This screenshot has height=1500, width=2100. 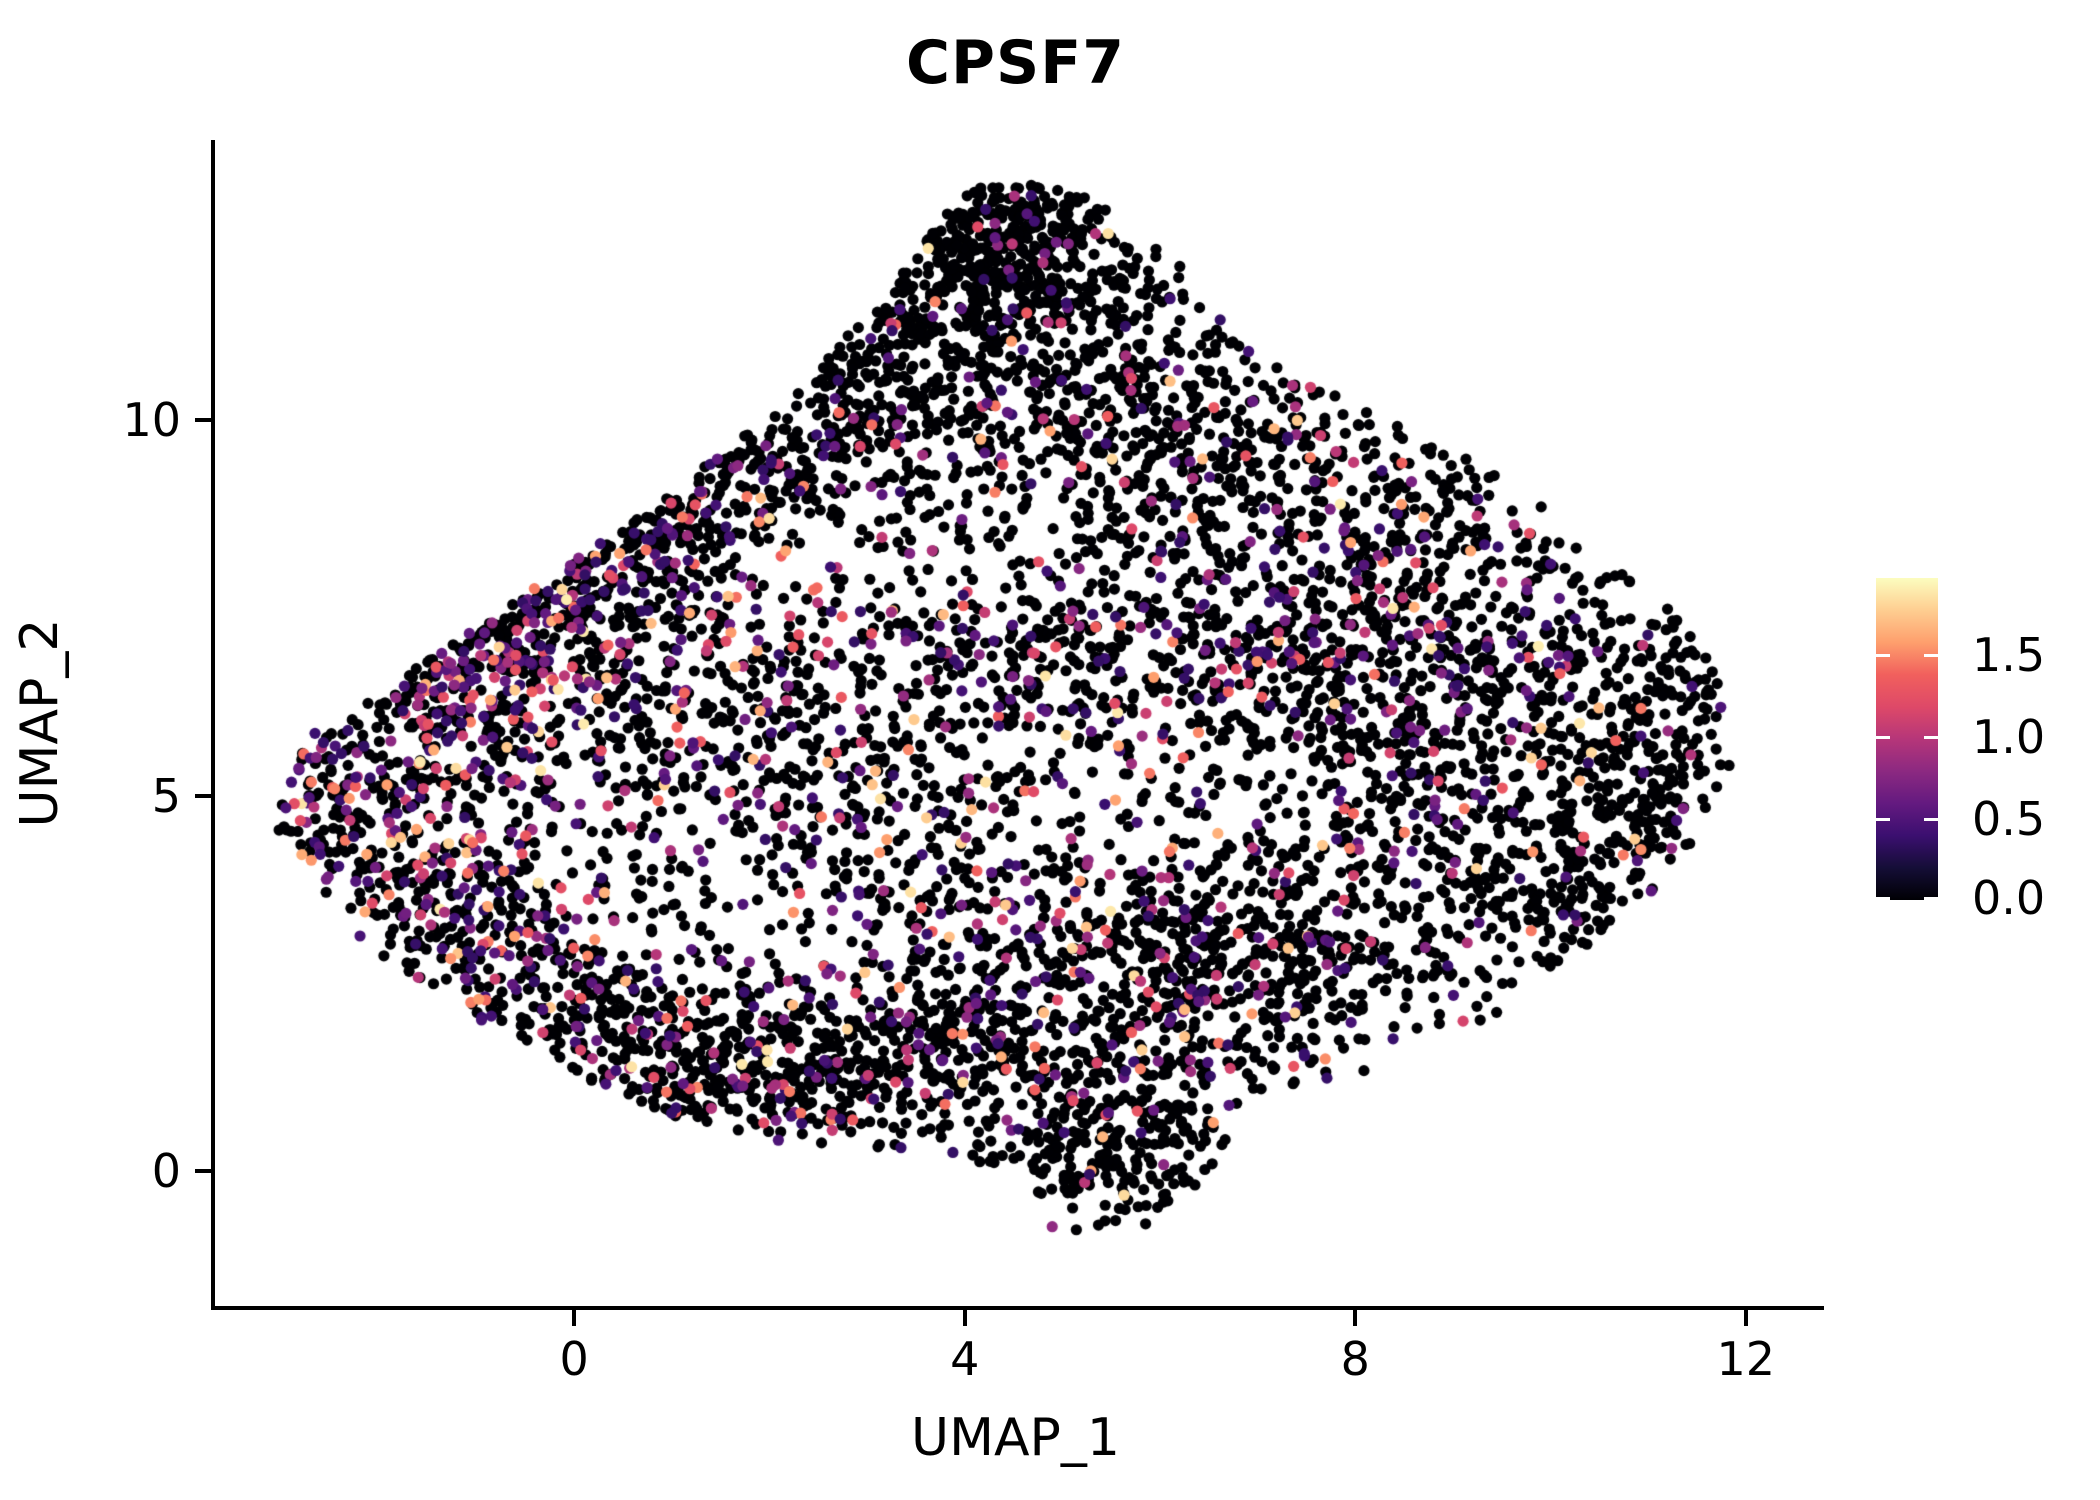 What do you see at coordinates (1015, 63) in the screenshot?
I see `plot-title: CPSF7` at bounding box center [1015, 63].